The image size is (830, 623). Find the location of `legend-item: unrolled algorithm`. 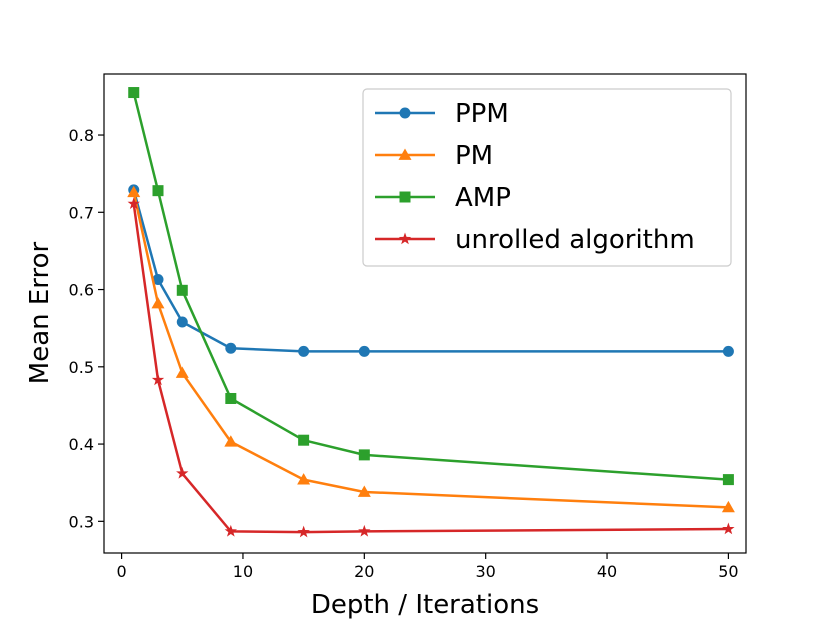

legend-item: unrolled algorithm is located at coordinates (535, 240).